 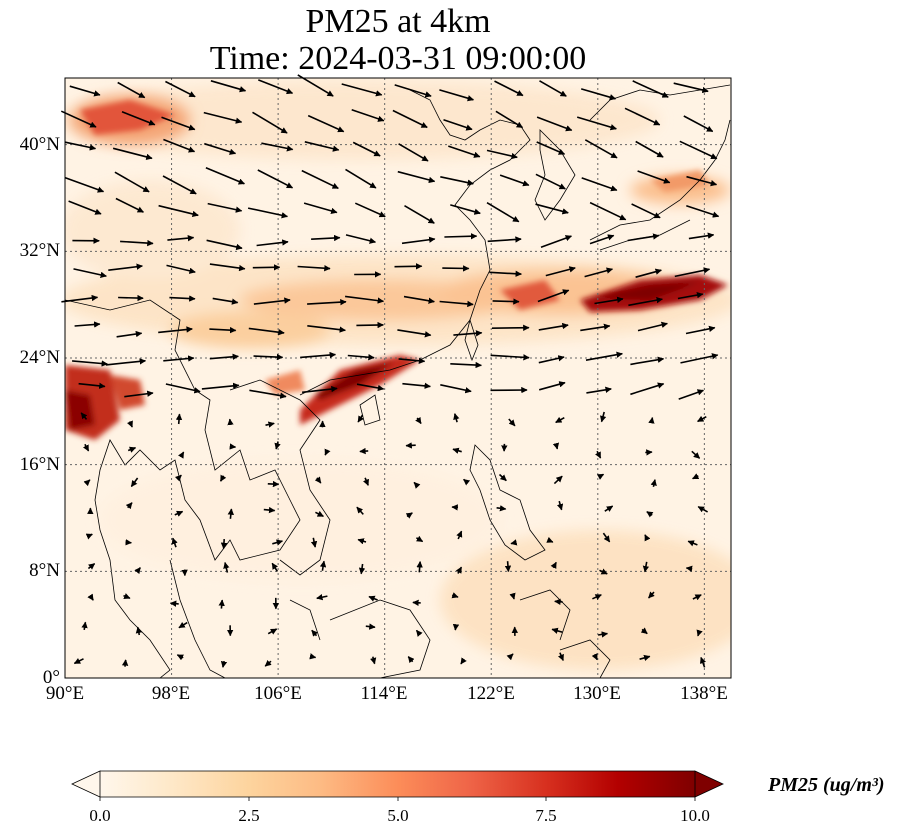 What do you see at coordinates (709, 784) in the screenshot?
I see `colorbar-over-arrow` at bounding box center [709, 784].